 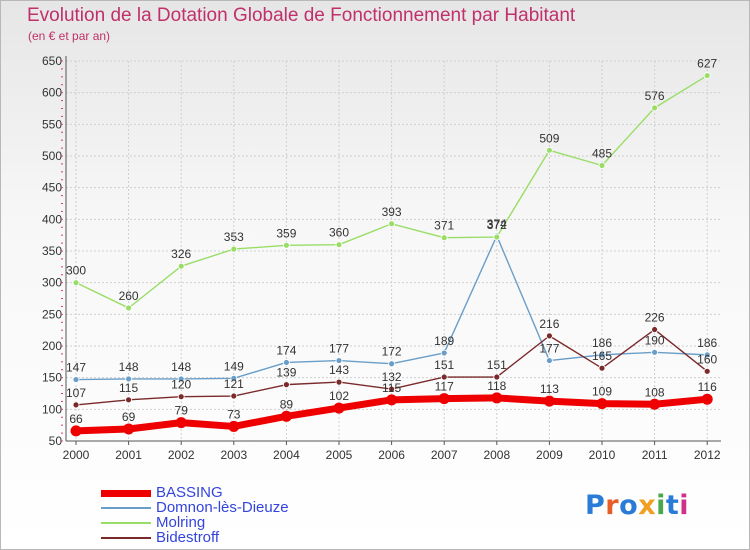 What do you see at coordinates (655, 392) in the screenshot?
I see `data-label: 108` at bounding box center [655, 392].